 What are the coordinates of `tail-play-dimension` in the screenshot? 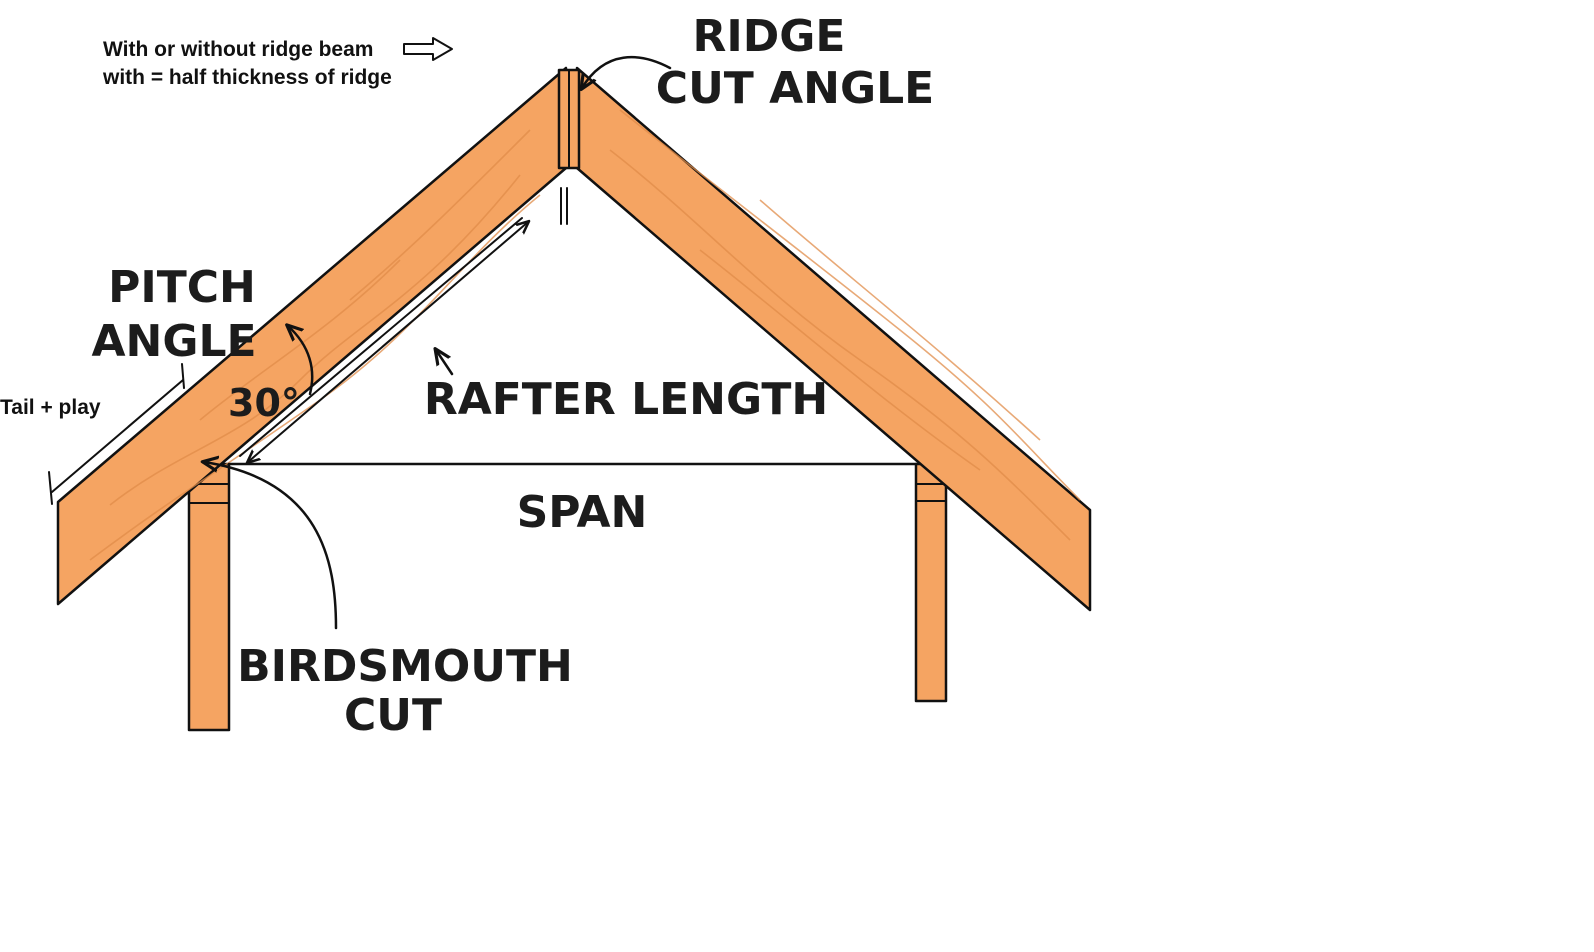 It's located at (116, 434).